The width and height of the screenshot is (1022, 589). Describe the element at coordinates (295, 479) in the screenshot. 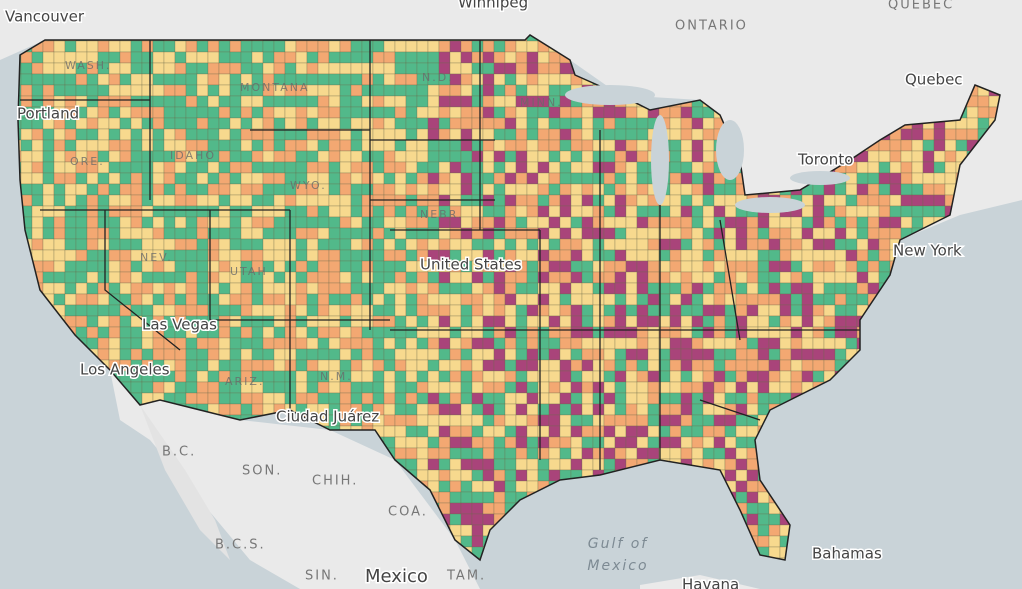

I see `mexico-land` at that location.